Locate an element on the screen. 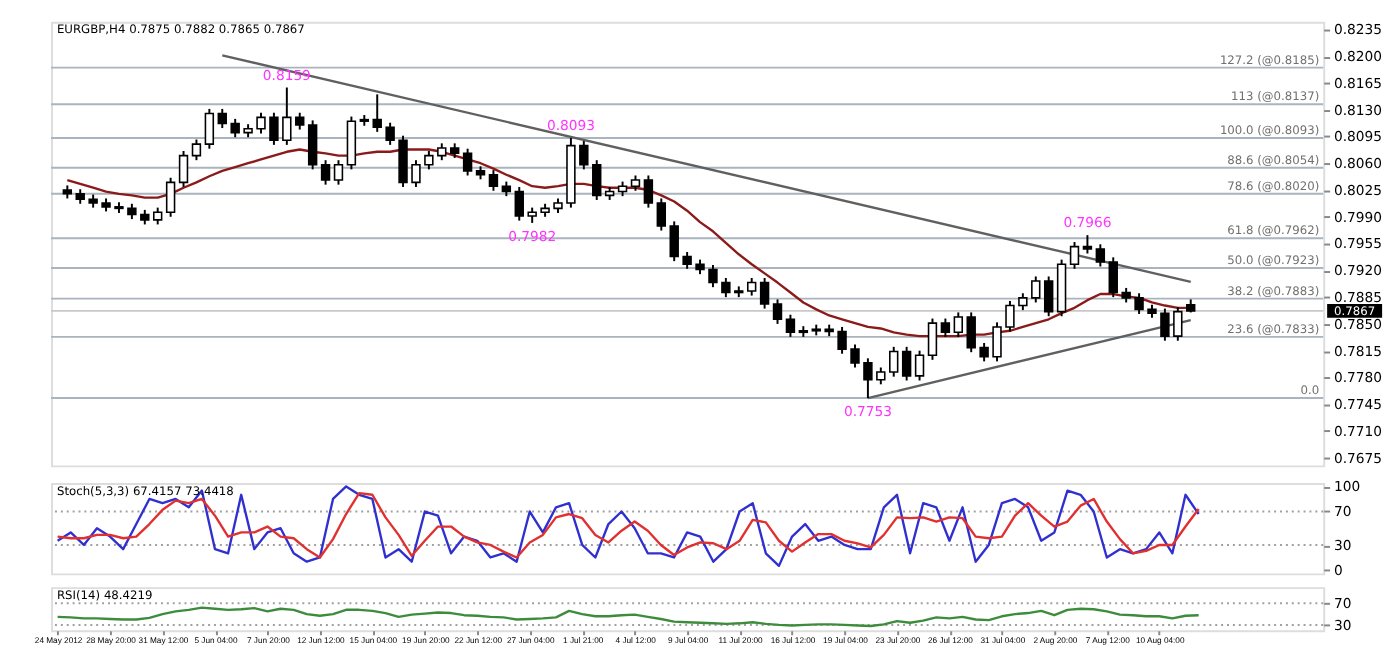 The width and height of the screenshot is (1388, 662). line-series is located at coordinates (628, 617).